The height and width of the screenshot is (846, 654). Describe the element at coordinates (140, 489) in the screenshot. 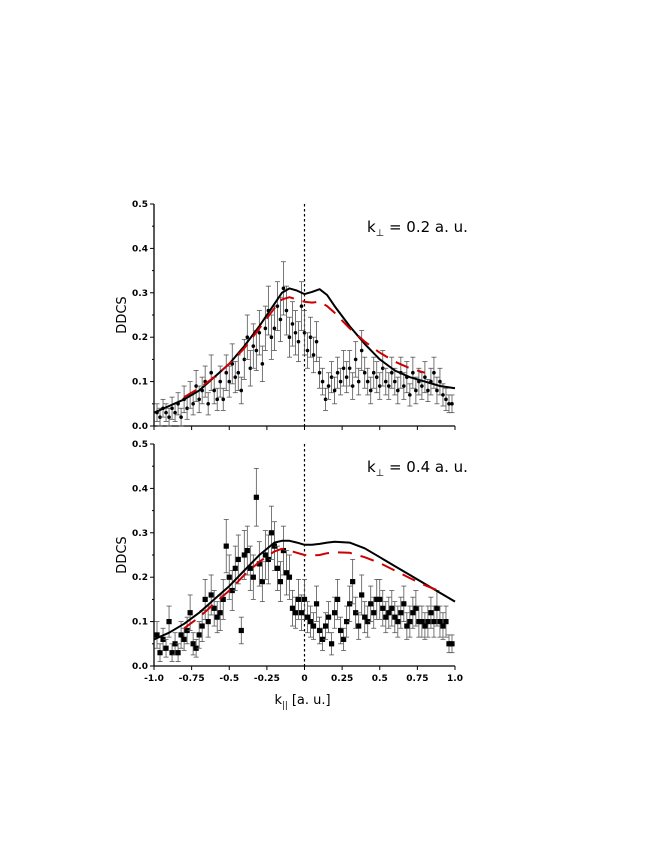

I see `y-tick-label: 0.4` at that location.